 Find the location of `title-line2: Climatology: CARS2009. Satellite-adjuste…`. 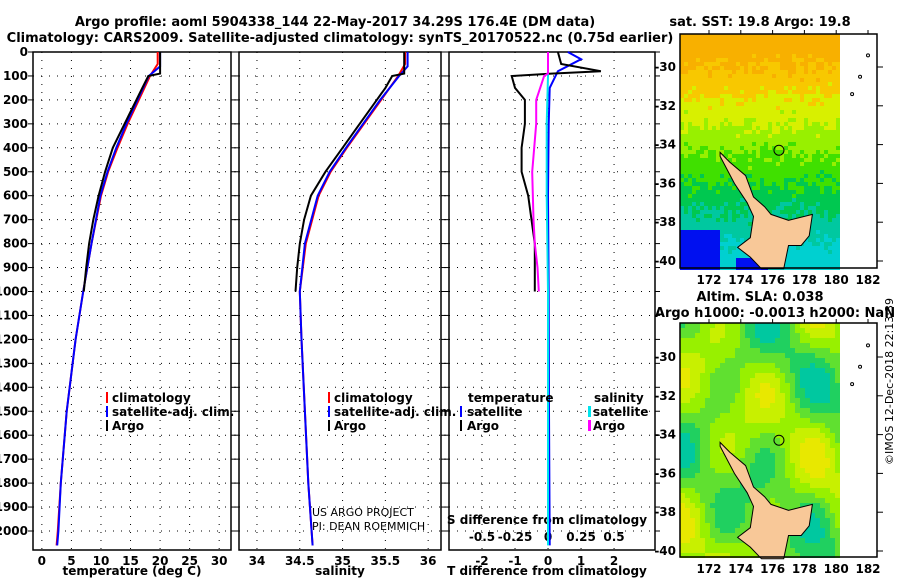

title-line2: Climatology: CARS2009. Satellite-adjuste… is located at coordinates (340, 38).